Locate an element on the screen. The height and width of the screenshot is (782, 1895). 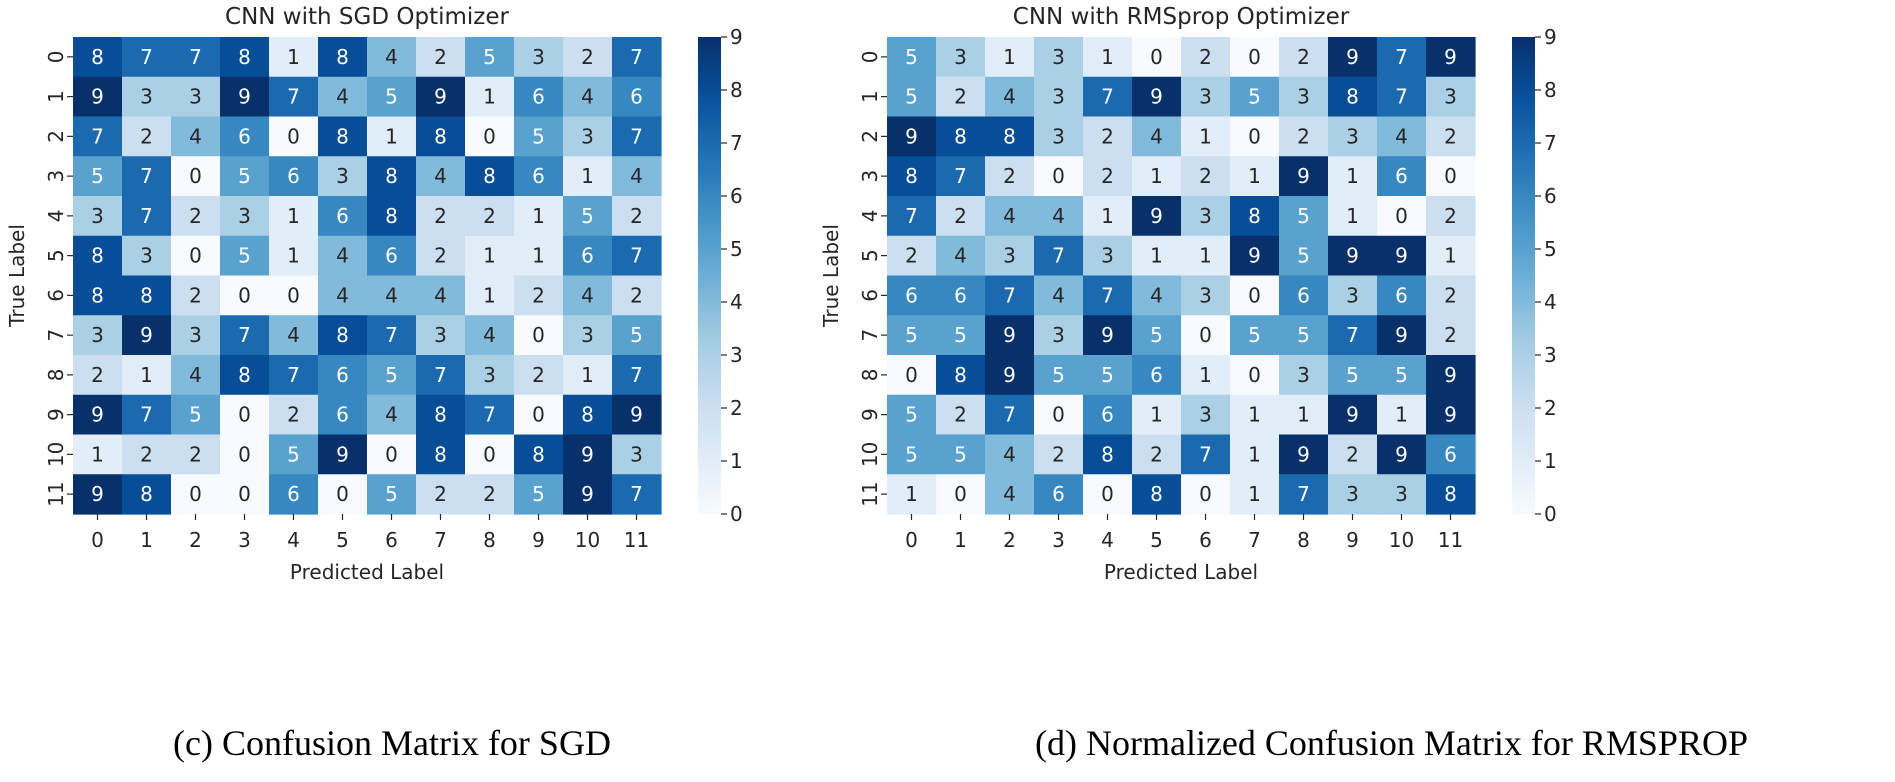
y-tick-label: 7 is located at coordinates (56, 335).